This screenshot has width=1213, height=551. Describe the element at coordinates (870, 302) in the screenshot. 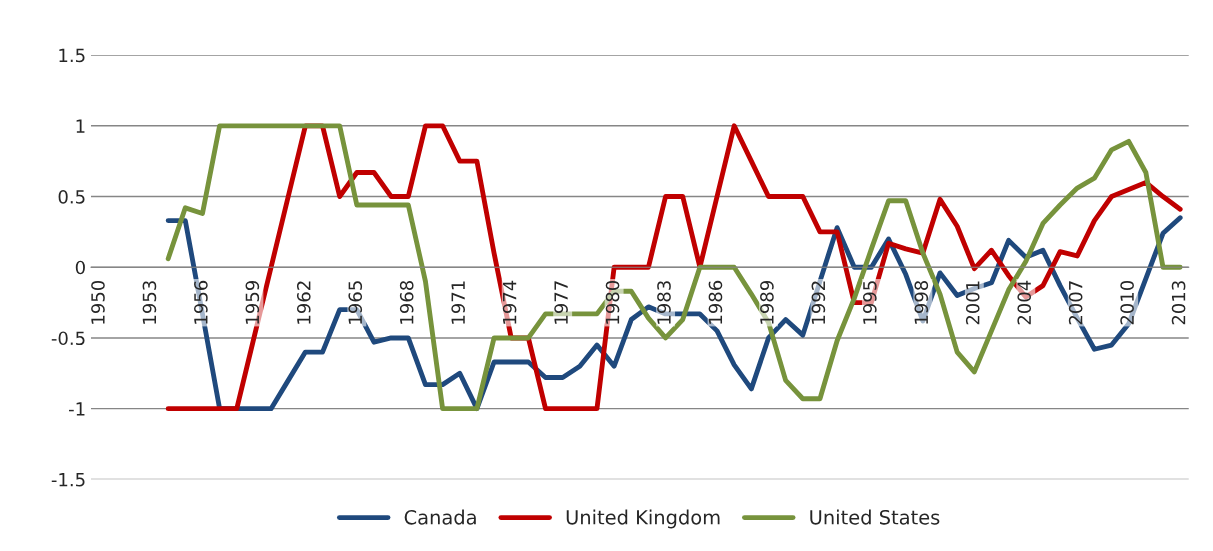

I see `x-tick-label: 1995` at that location.